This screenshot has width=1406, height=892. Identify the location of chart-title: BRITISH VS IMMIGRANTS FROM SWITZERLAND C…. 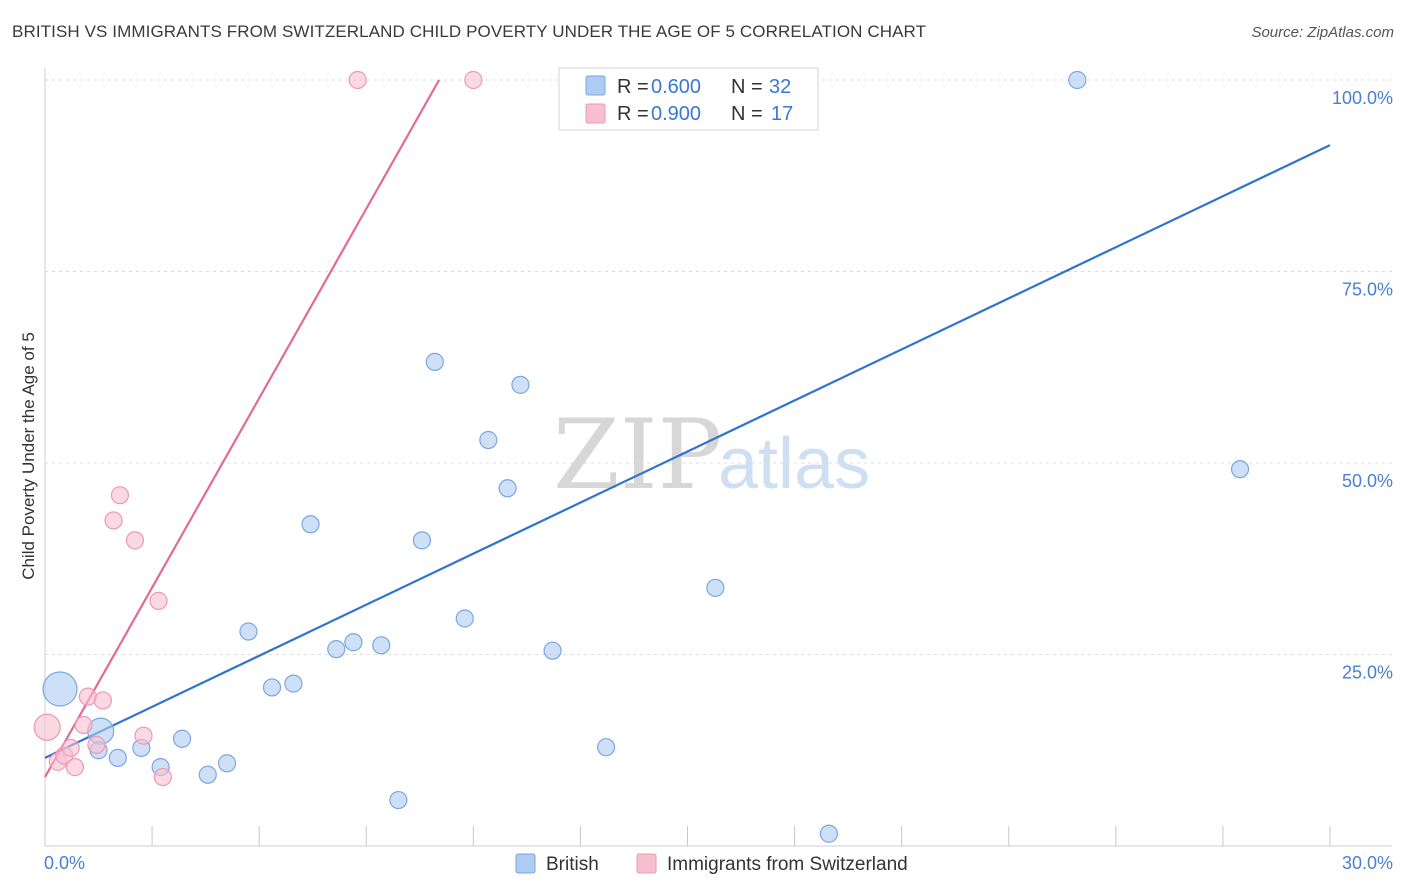
(469, 31).